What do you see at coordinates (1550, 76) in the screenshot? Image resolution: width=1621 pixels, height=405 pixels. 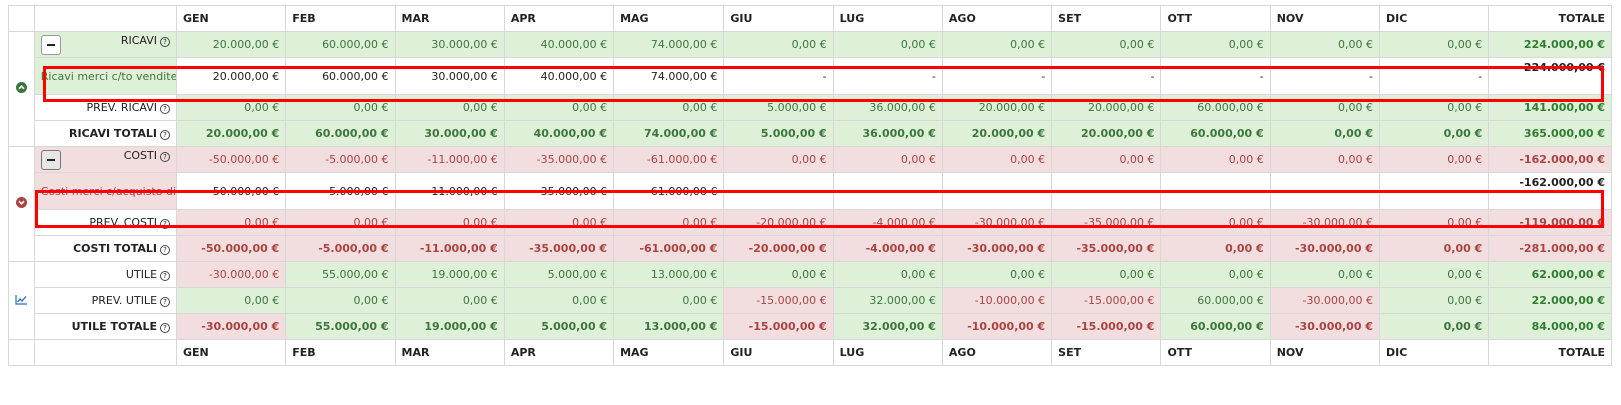 I see `row-total-cell: 224.000,00 €` at bounding box center [1550, 76].